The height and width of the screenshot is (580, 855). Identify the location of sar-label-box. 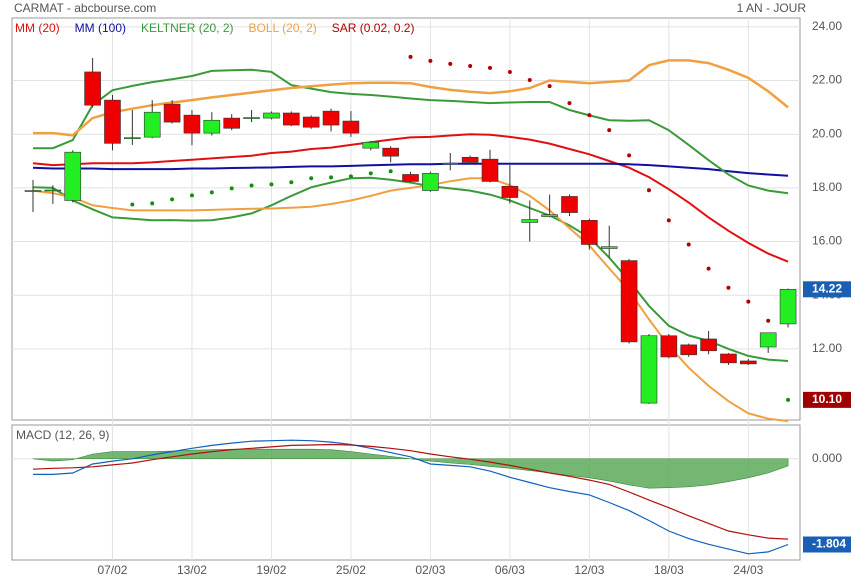
(827, 399).